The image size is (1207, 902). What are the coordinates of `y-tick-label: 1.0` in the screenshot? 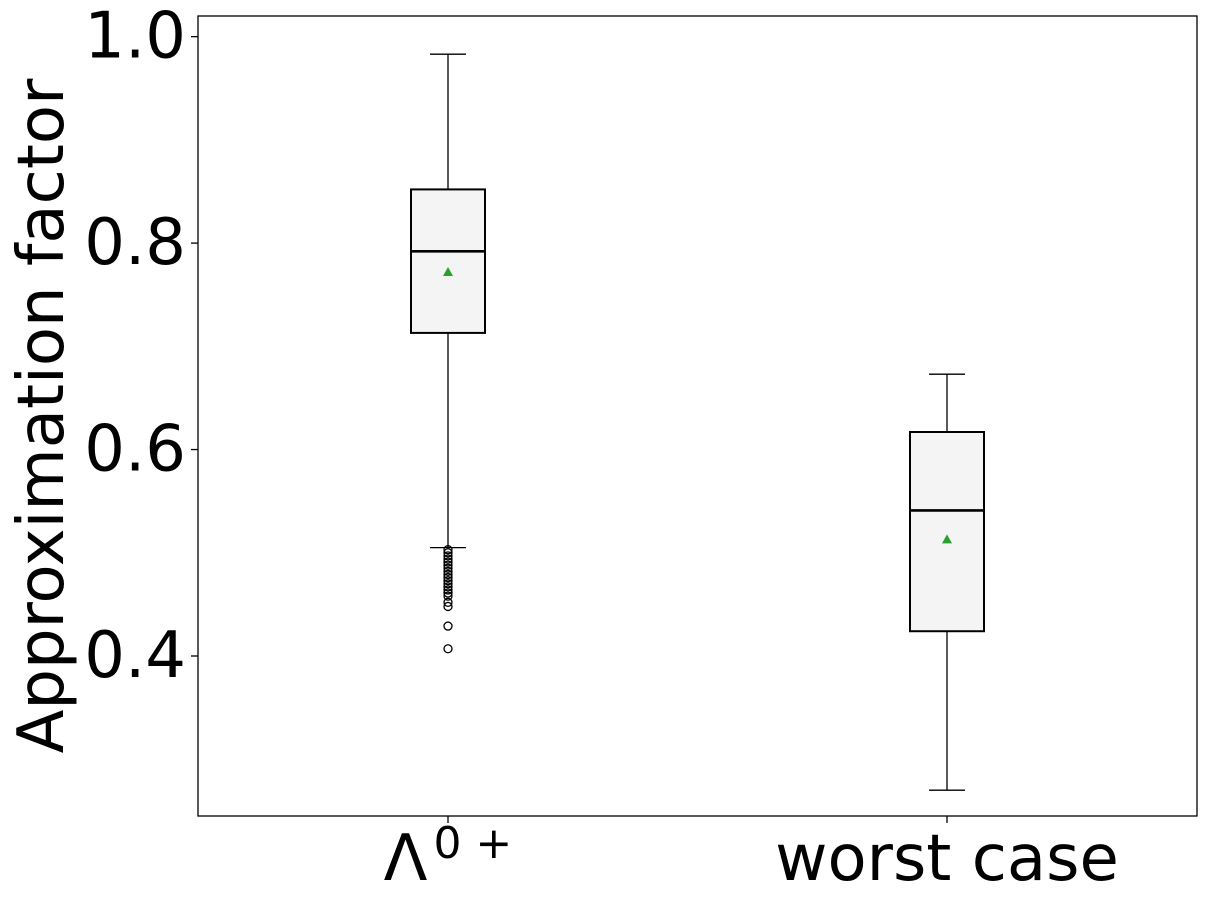 It's located at (135, 37).